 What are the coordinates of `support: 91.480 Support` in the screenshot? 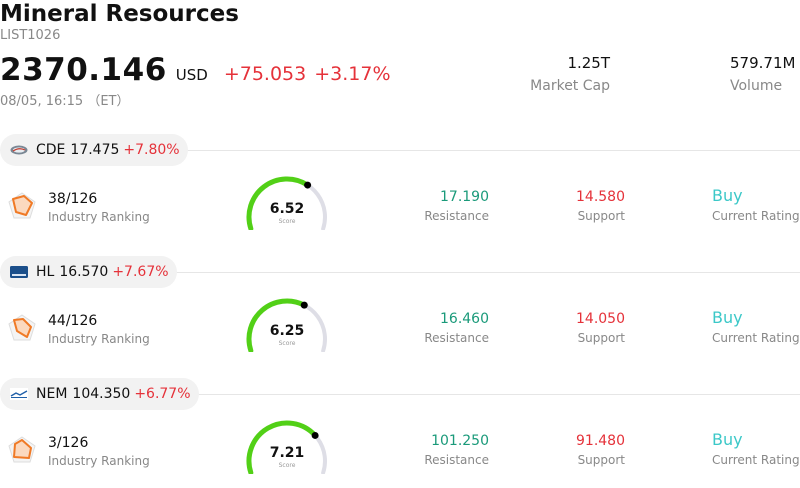 It's located at (600, 449).